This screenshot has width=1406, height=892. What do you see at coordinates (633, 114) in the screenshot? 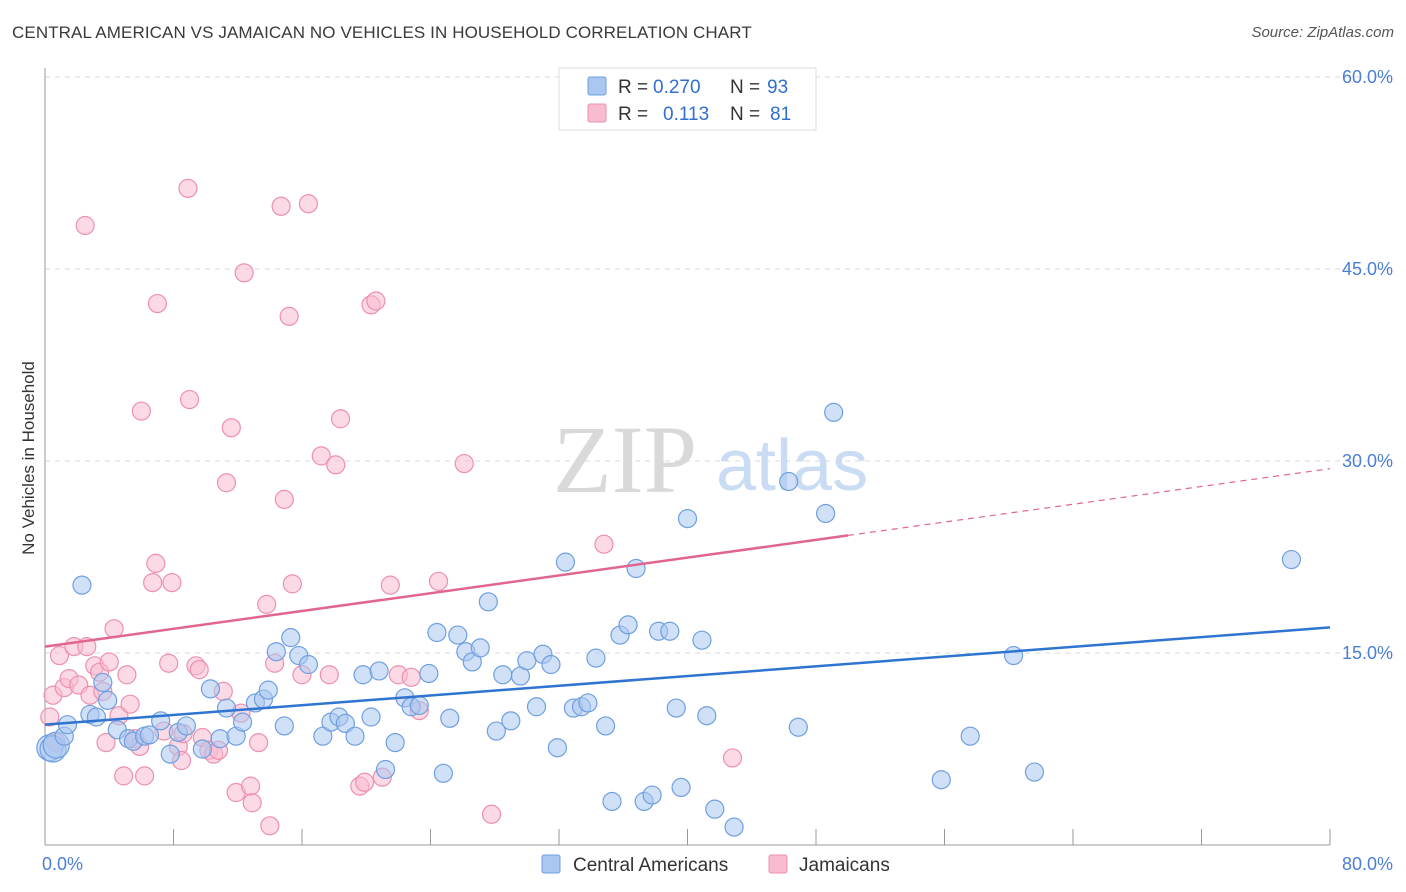
I see `legend-r-label-2: R =` at bounding box center [633, 114].